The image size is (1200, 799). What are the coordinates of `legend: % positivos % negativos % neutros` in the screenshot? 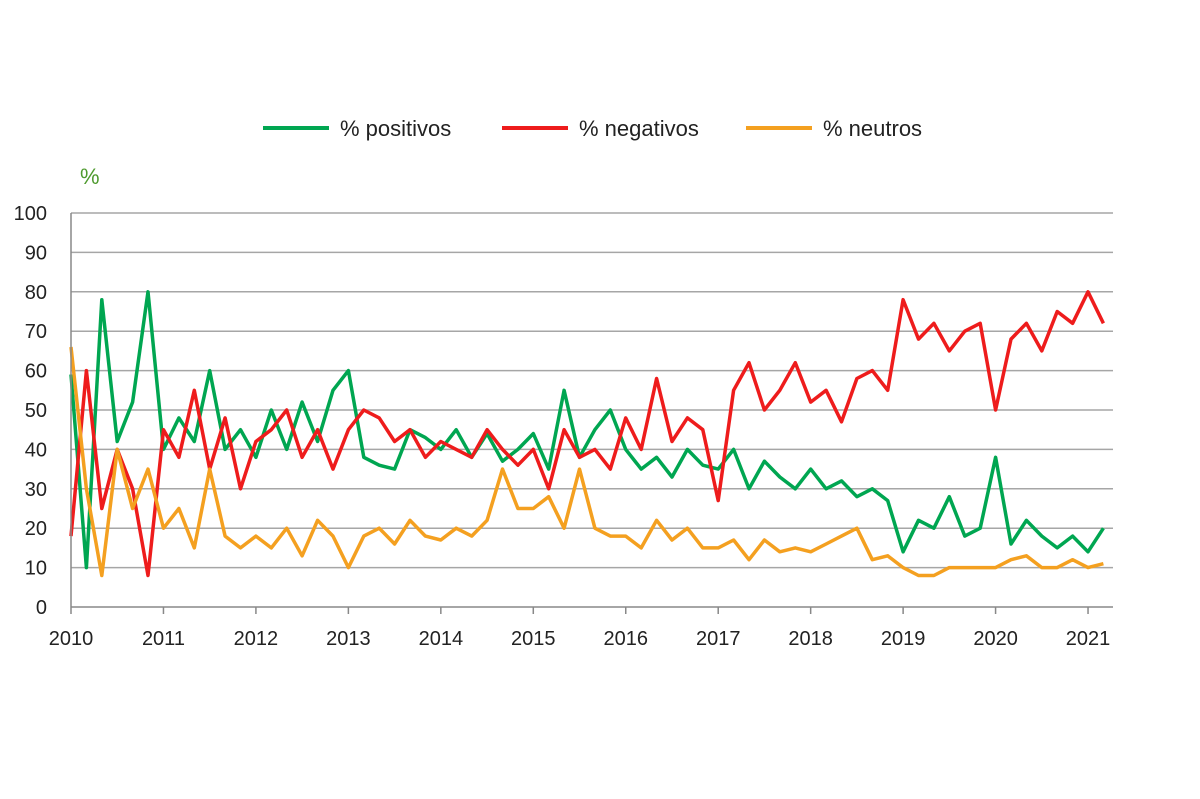 It's located at (592, 128).